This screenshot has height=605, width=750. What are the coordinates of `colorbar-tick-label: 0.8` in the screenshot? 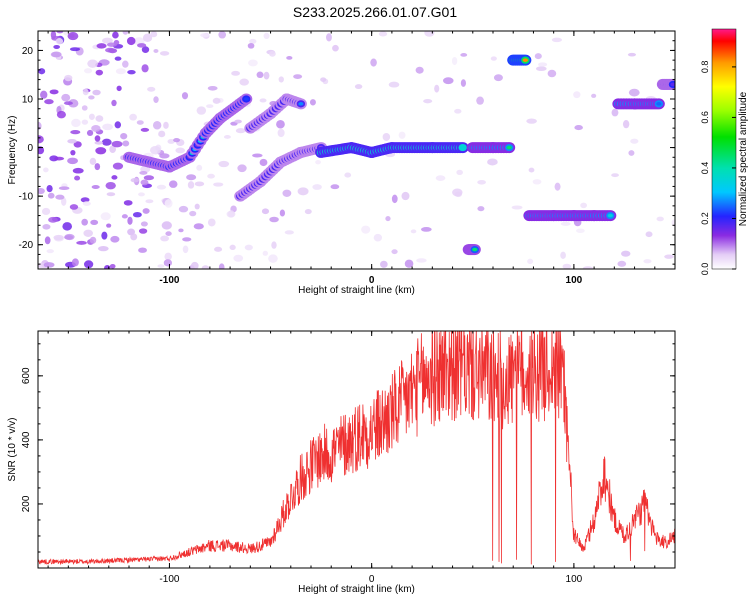 It's located at (705, 67).